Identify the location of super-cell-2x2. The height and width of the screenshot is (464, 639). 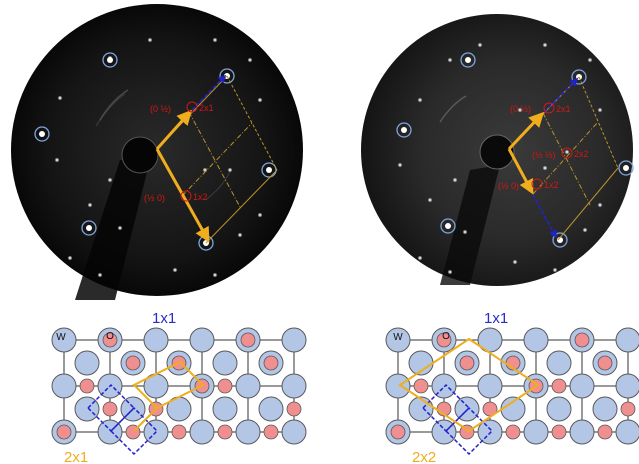
(469, 385).